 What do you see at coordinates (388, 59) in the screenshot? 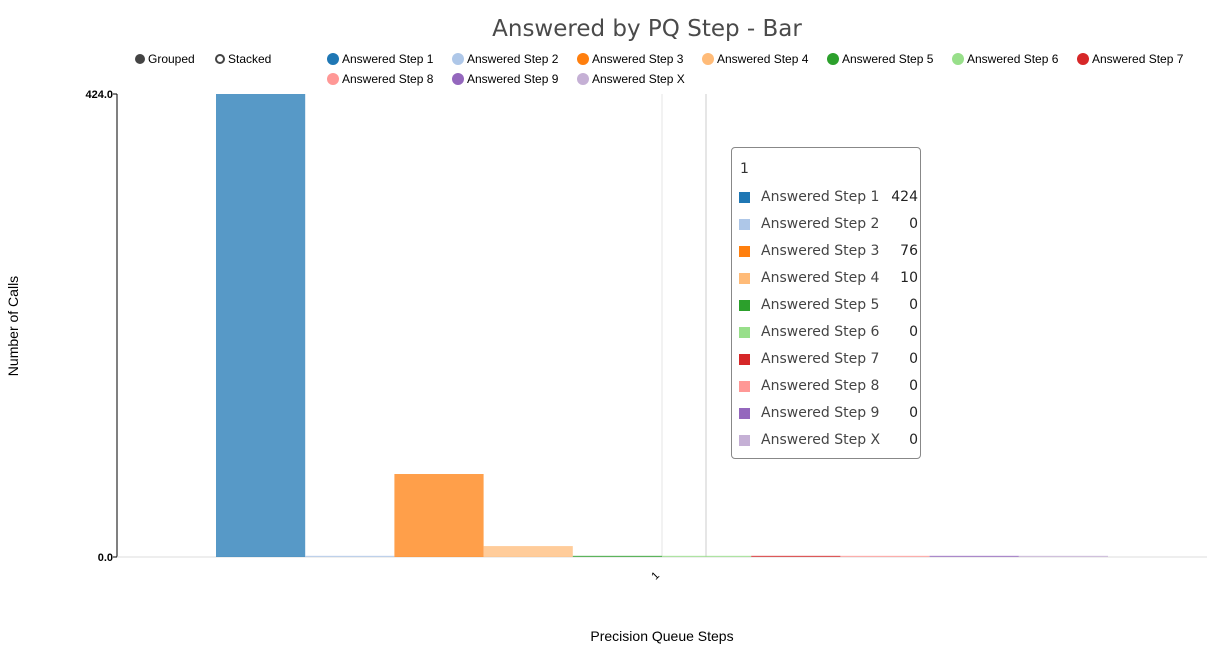
I see `legend-label: Answered Step 1` at bounding box center [388, 59].